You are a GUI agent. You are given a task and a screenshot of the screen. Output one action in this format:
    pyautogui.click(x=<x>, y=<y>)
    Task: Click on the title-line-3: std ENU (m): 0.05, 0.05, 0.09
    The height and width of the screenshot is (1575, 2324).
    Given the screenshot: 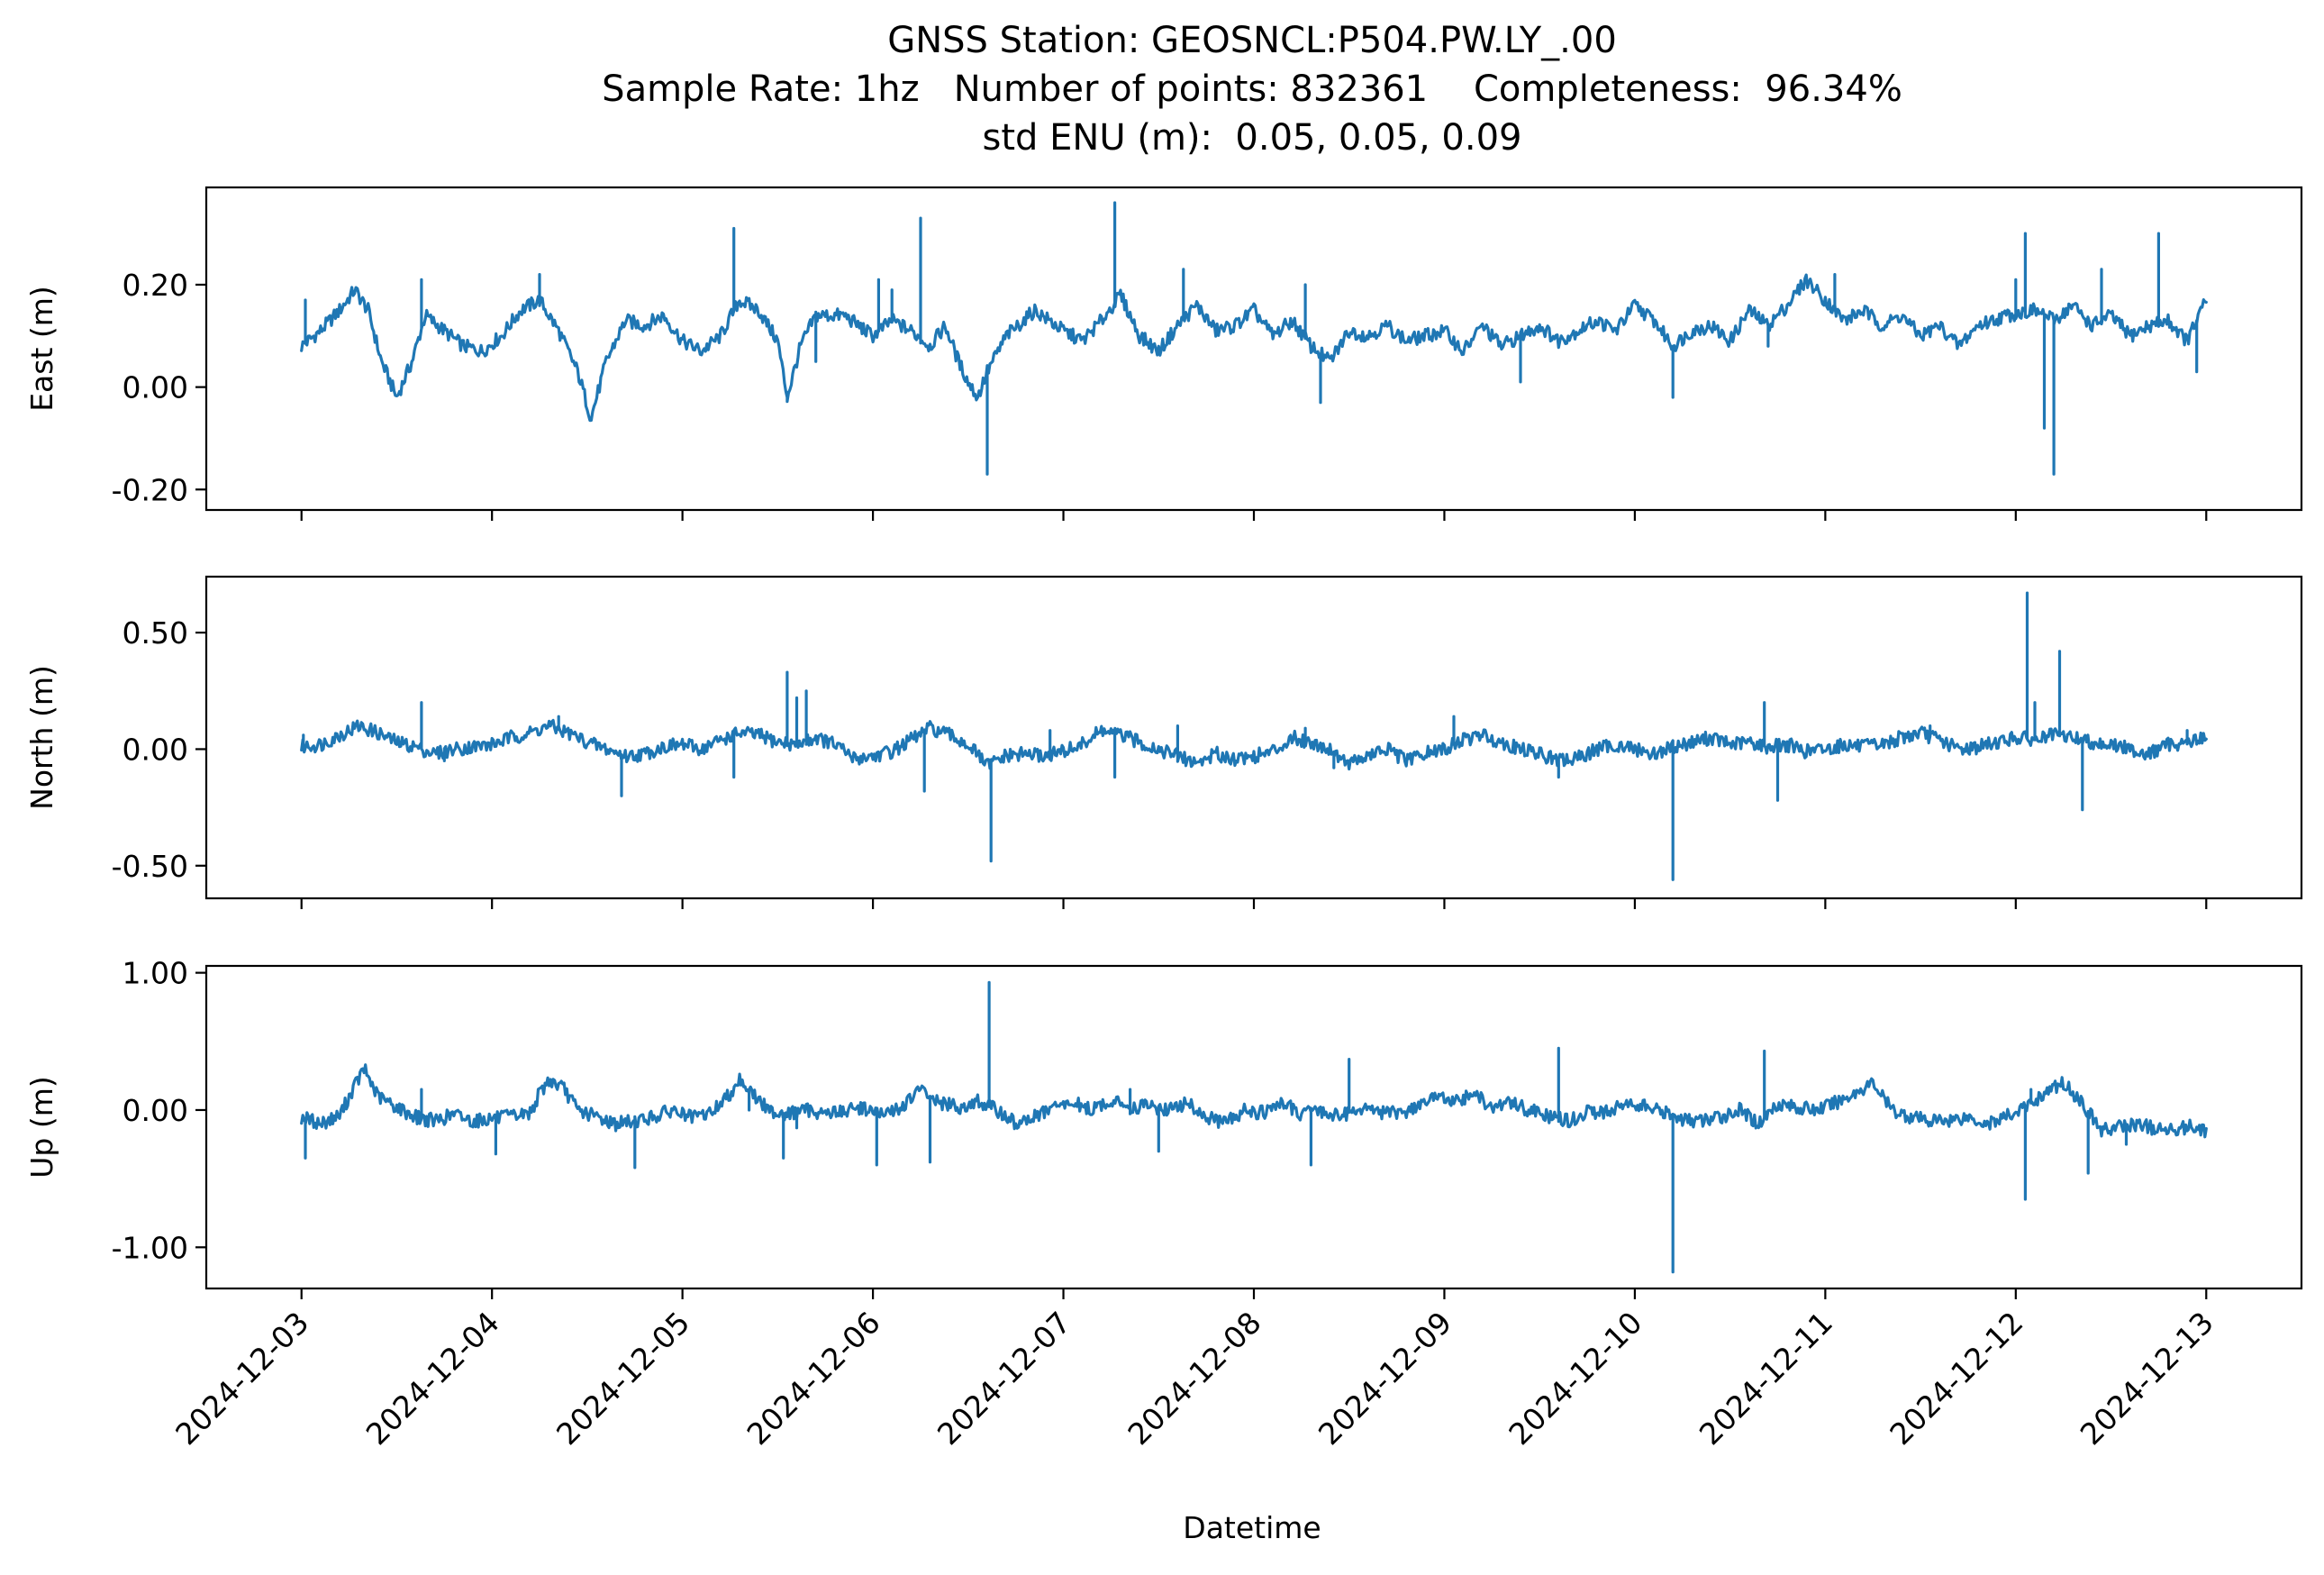 What is the action you would take?
    pyautogui.click(x=1252, y=138)
    